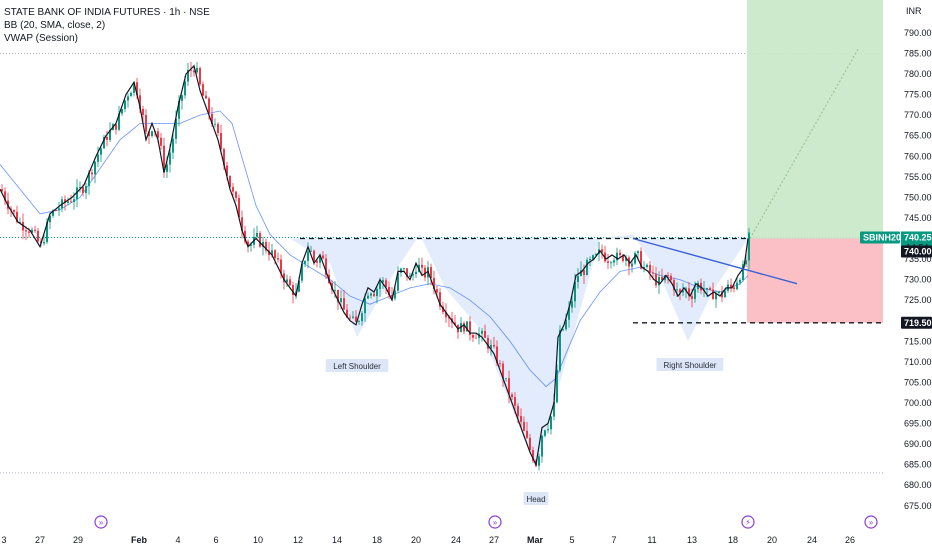 The image size is (932, 550). Describe the element at coordinates (101, 522) in the screenshot. I see `event-icon` at that location.